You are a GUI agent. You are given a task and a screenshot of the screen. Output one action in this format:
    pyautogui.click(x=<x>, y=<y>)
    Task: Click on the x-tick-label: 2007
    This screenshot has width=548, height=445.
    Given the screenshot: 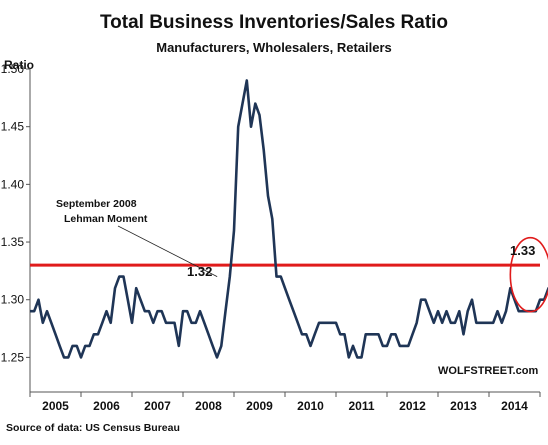 What is the action you would take?
    pyautogui.click(x=157, y=406)
    